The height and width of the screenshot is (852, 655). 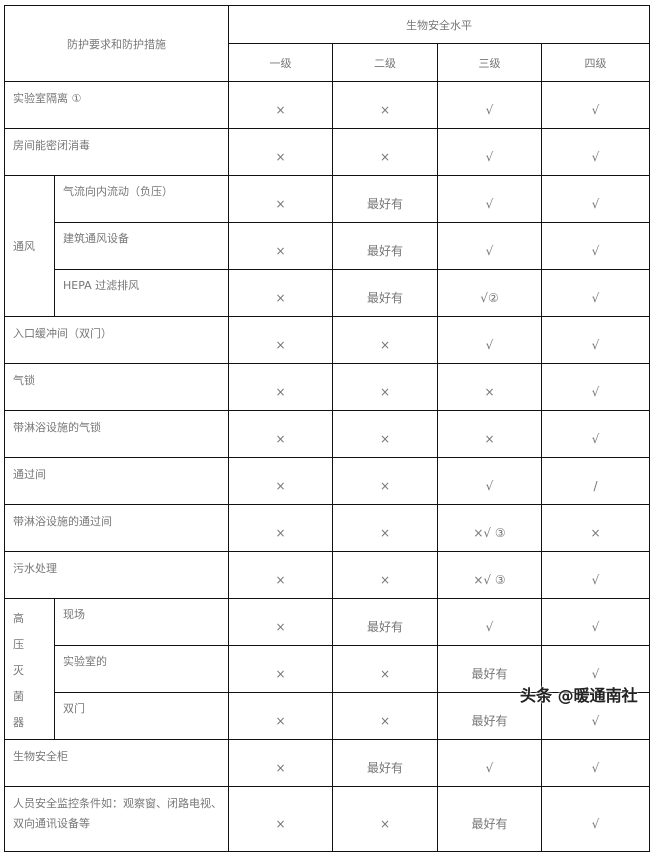 I want to click on level-3-cell: ×, so click(x=489, y=434).